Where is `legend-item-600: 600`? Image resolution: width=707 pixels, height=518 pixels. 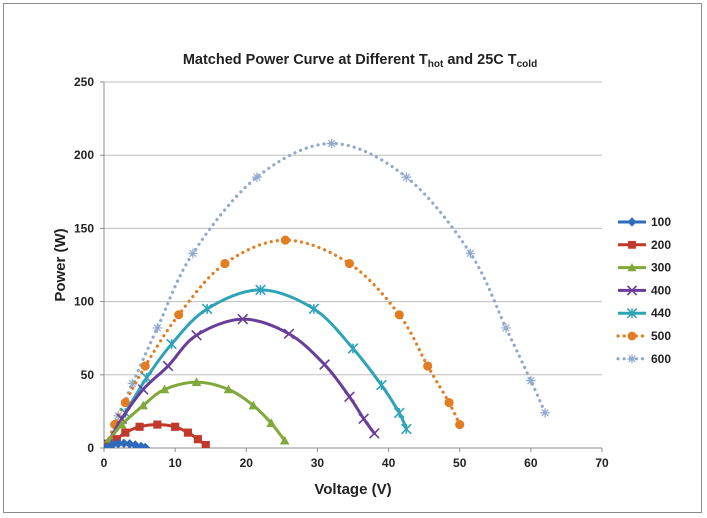
legend-item-600: 600 is located at coordinates (643, 359).